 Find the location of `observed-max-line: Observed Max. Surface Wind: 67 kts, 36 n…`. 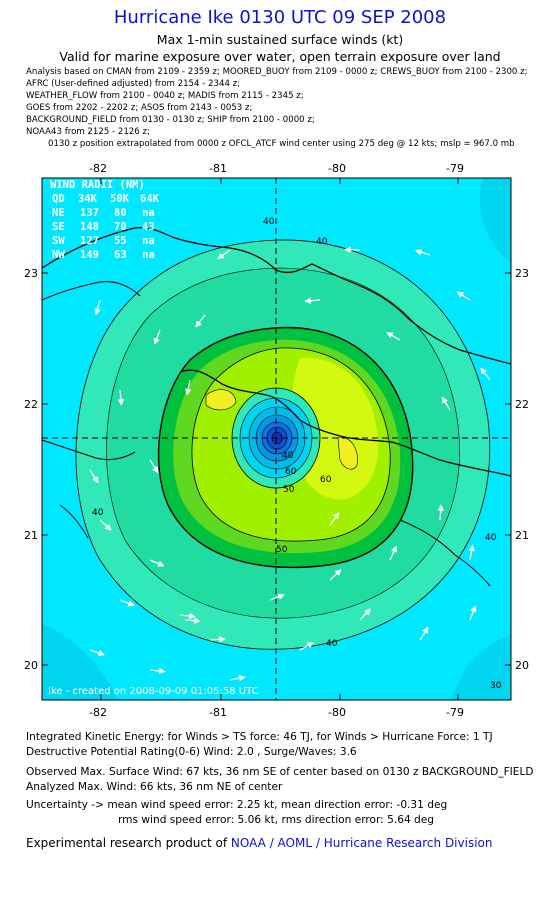

observed-max-line: Observed Max. Surface Wind: 67 kts, 36 n… is located at coordinates (280, 772).